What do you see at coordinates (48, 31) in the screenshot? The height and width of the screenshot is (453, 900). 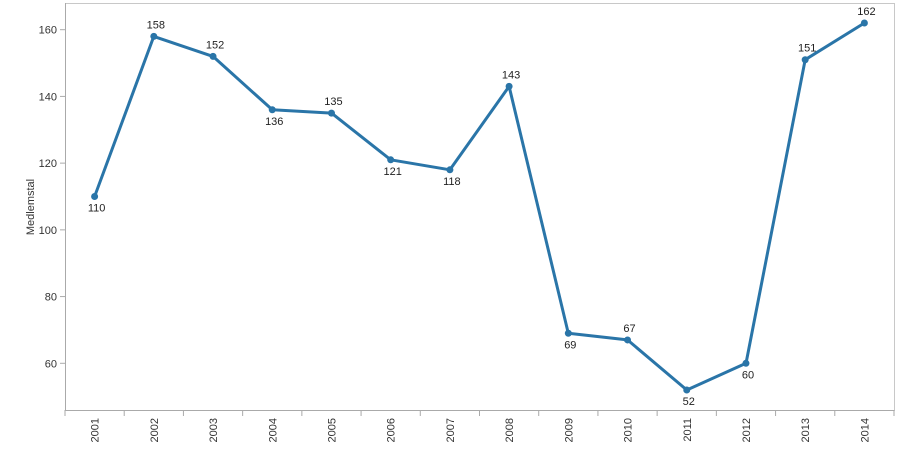 I see `y-tick-label: 160` at bounding box center [48, 31].